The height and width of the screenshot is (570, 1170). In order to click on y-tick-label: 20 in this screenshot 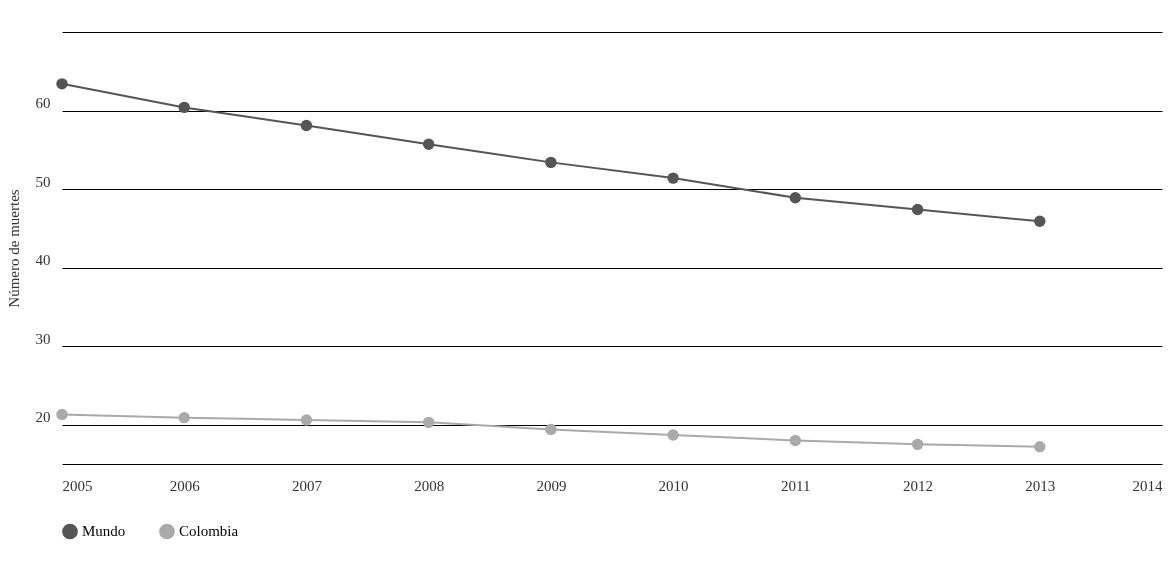, I will do `click(43, 417)`.